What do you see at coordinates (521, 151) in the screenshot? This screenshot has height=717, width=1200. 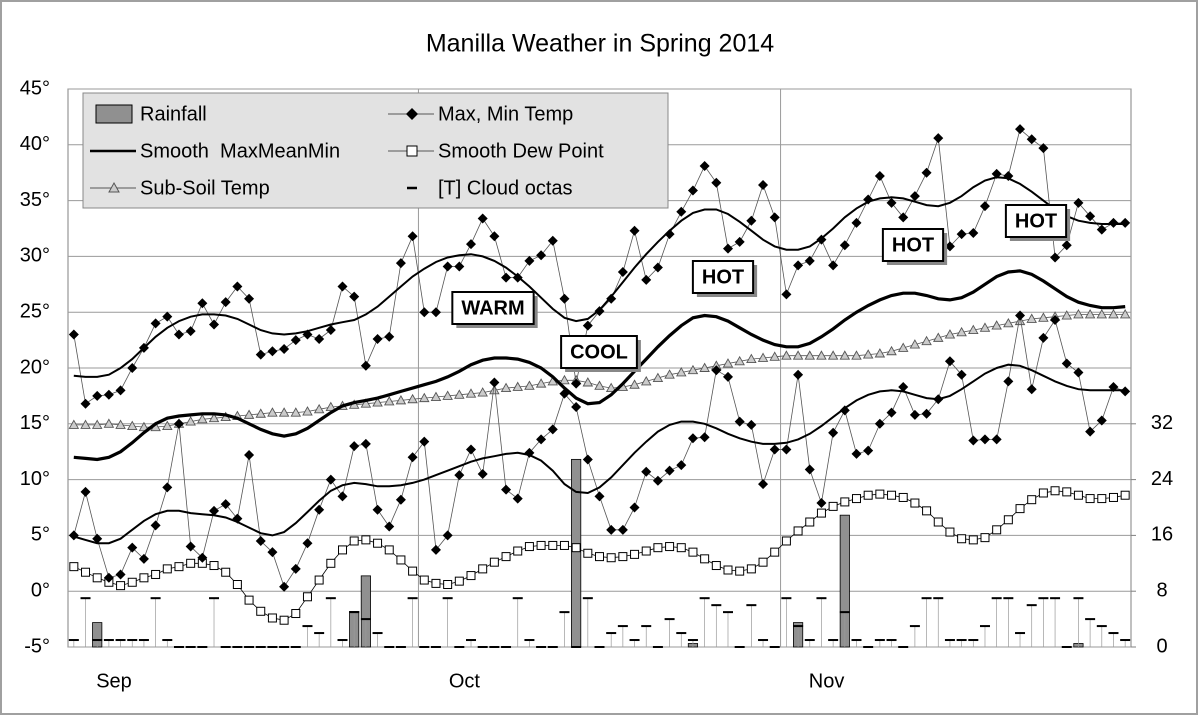 I see `legend-label: Smooth Dew Point` at bounding box center [521, 151].